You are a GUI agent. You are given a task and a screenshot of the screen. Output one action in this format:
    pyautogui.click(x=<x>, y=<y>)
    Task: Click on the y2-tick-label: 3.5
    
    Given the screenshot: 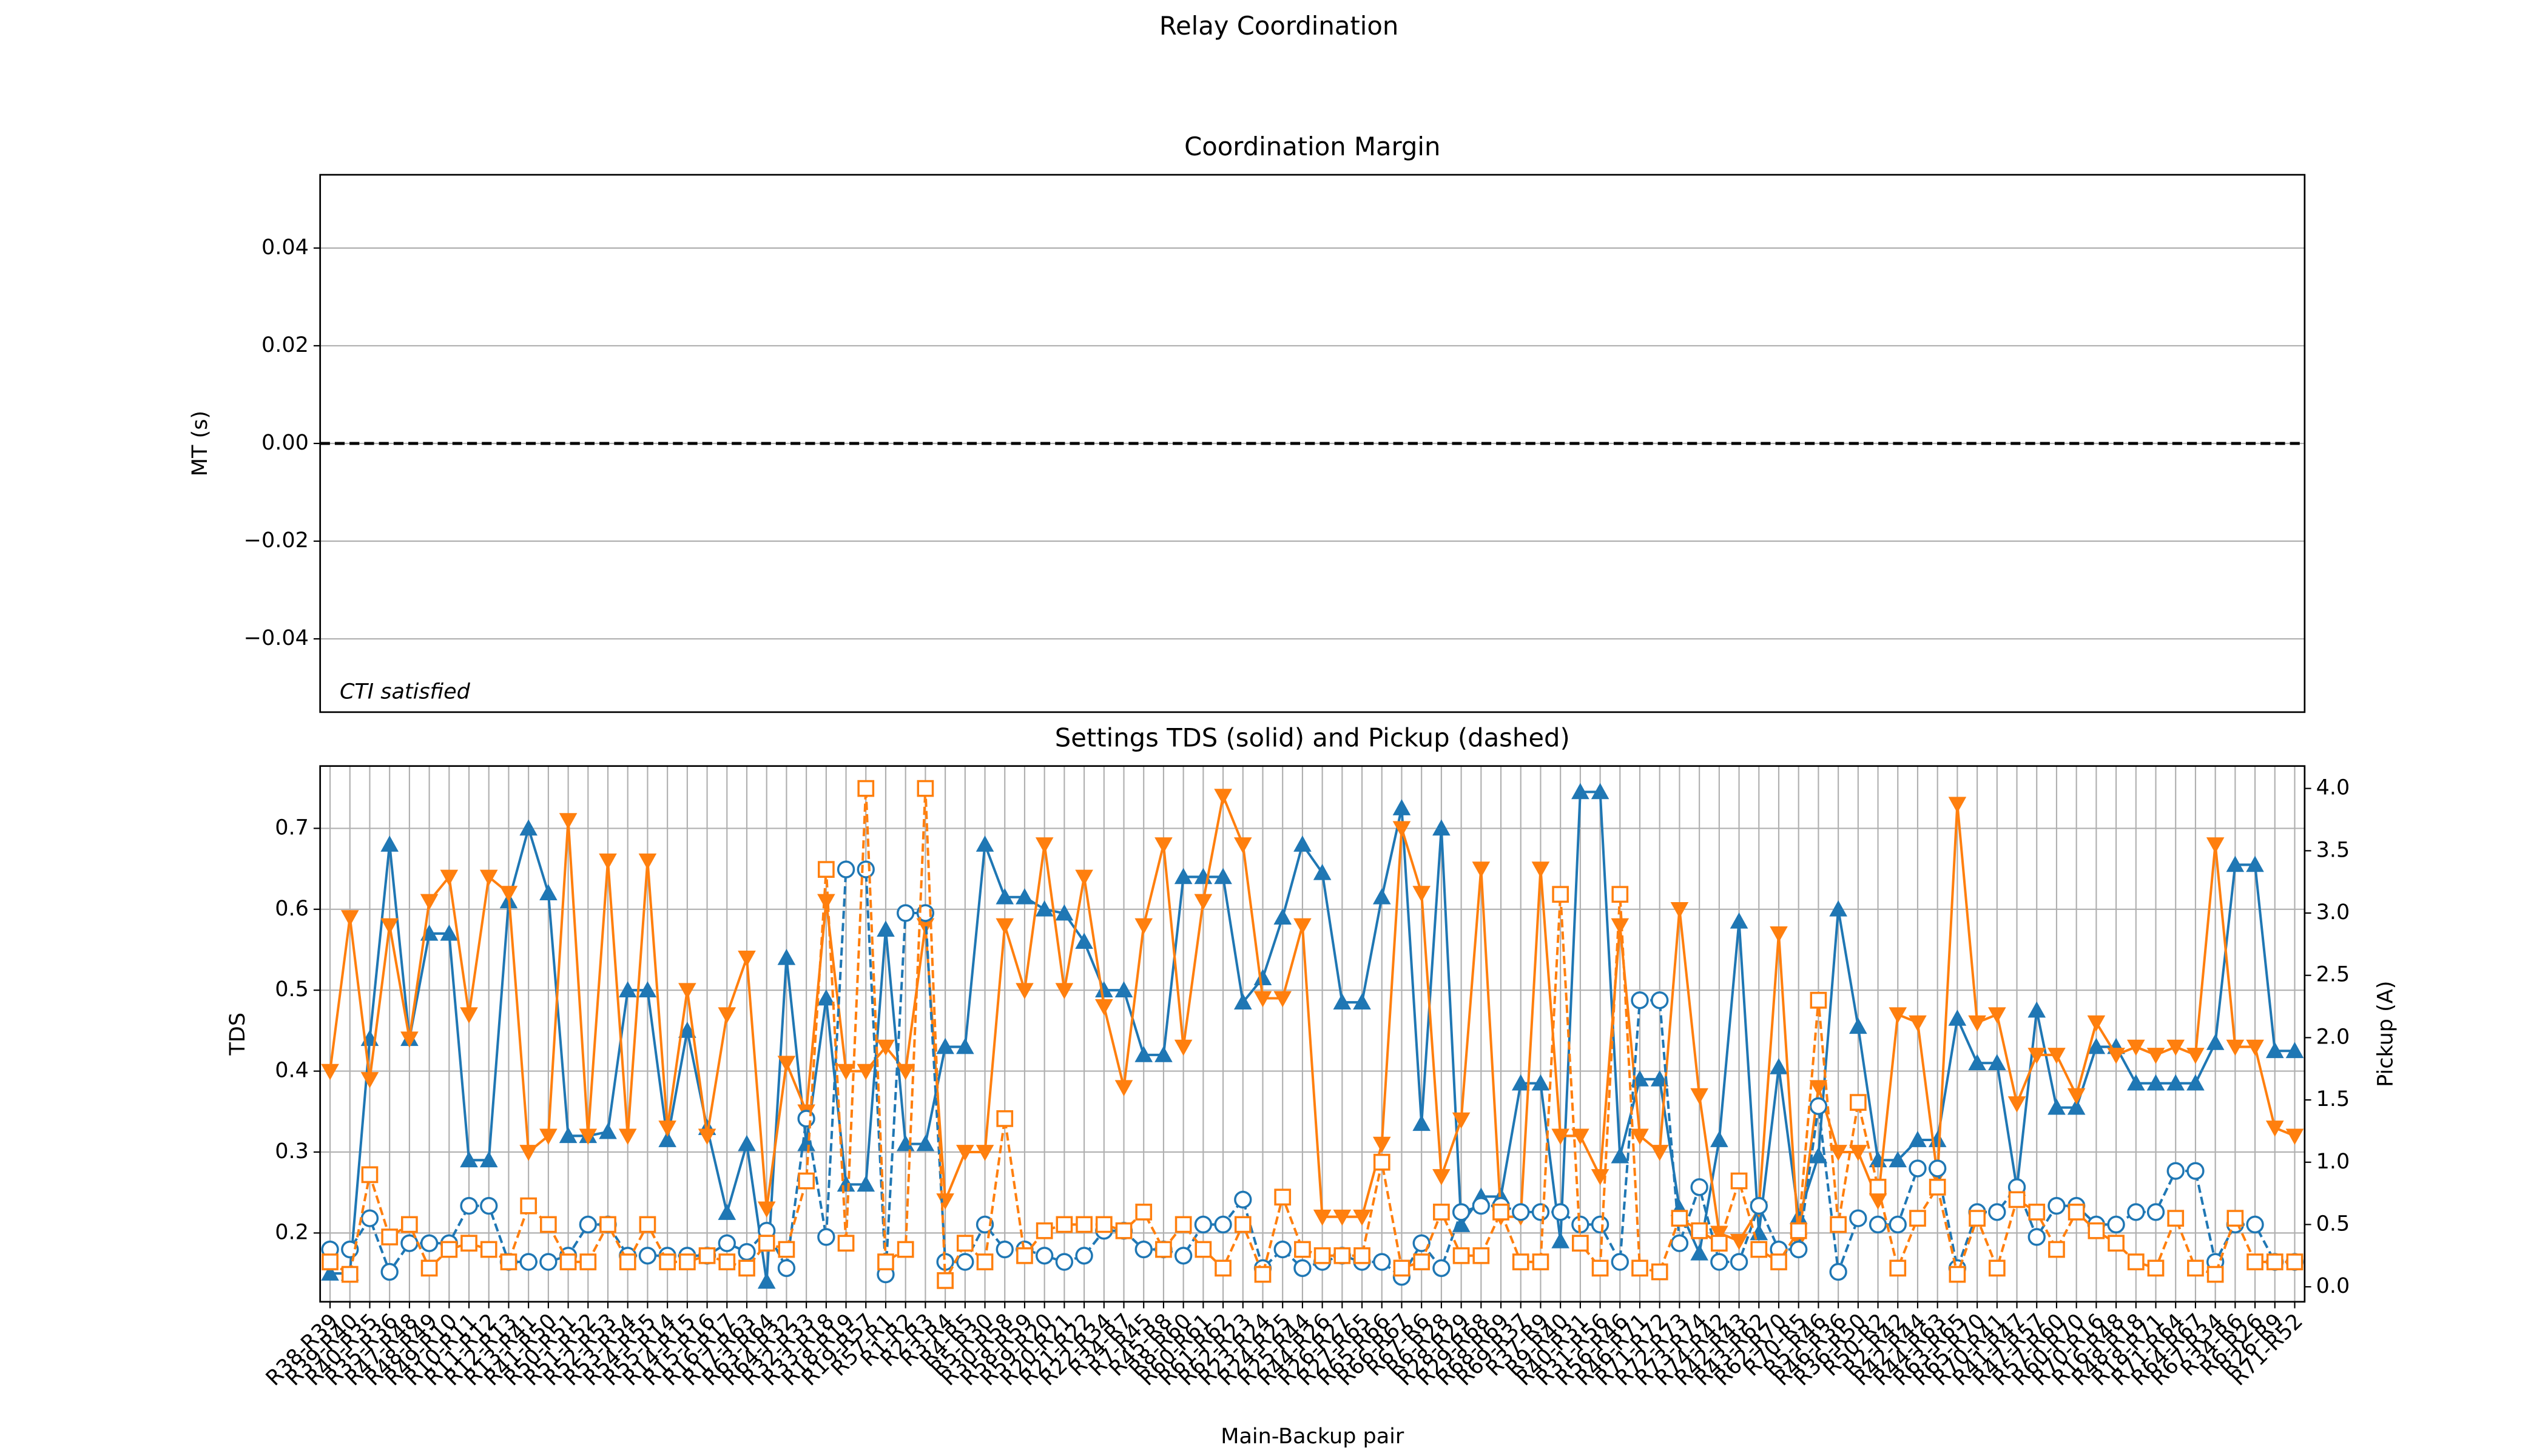 What is the action you would take?
    pyautogui.click(x=2333, y=850)
    